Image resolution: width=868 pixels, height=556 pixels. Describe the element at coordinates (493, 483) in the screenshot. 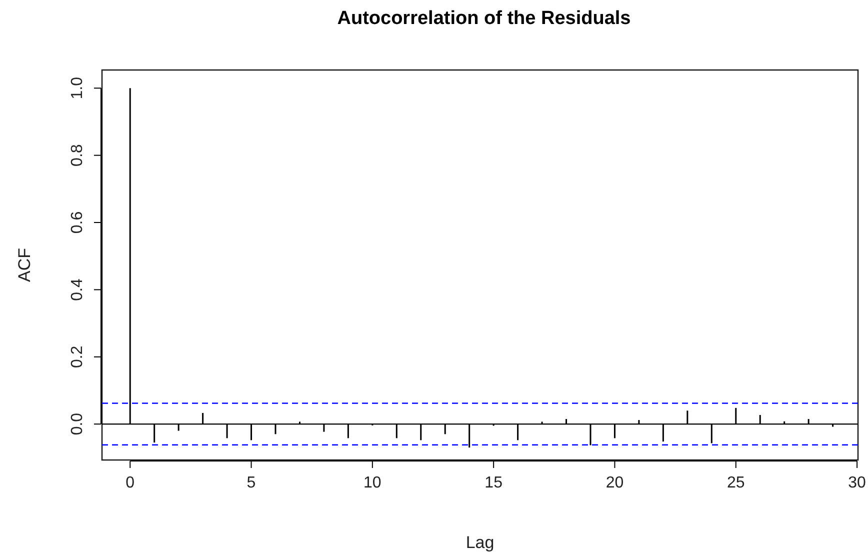

I see `x-tick-label: 15` at that location.